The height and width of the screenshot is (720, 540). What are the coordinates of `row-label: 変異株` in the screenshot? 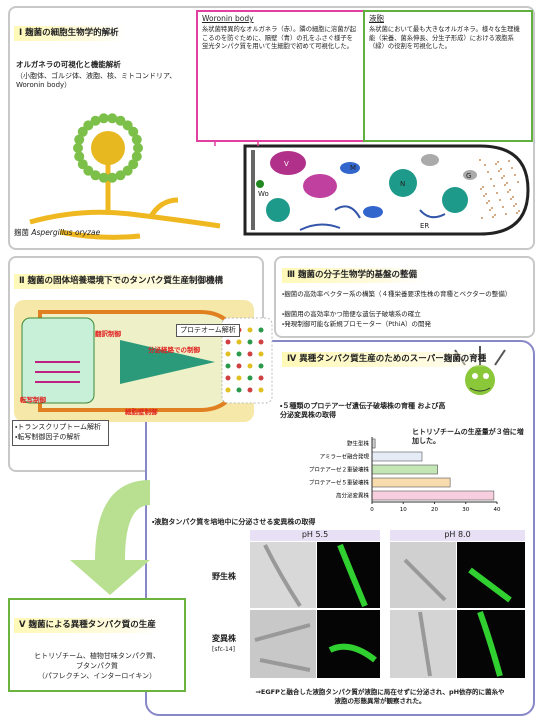 It's located at (224, 638).